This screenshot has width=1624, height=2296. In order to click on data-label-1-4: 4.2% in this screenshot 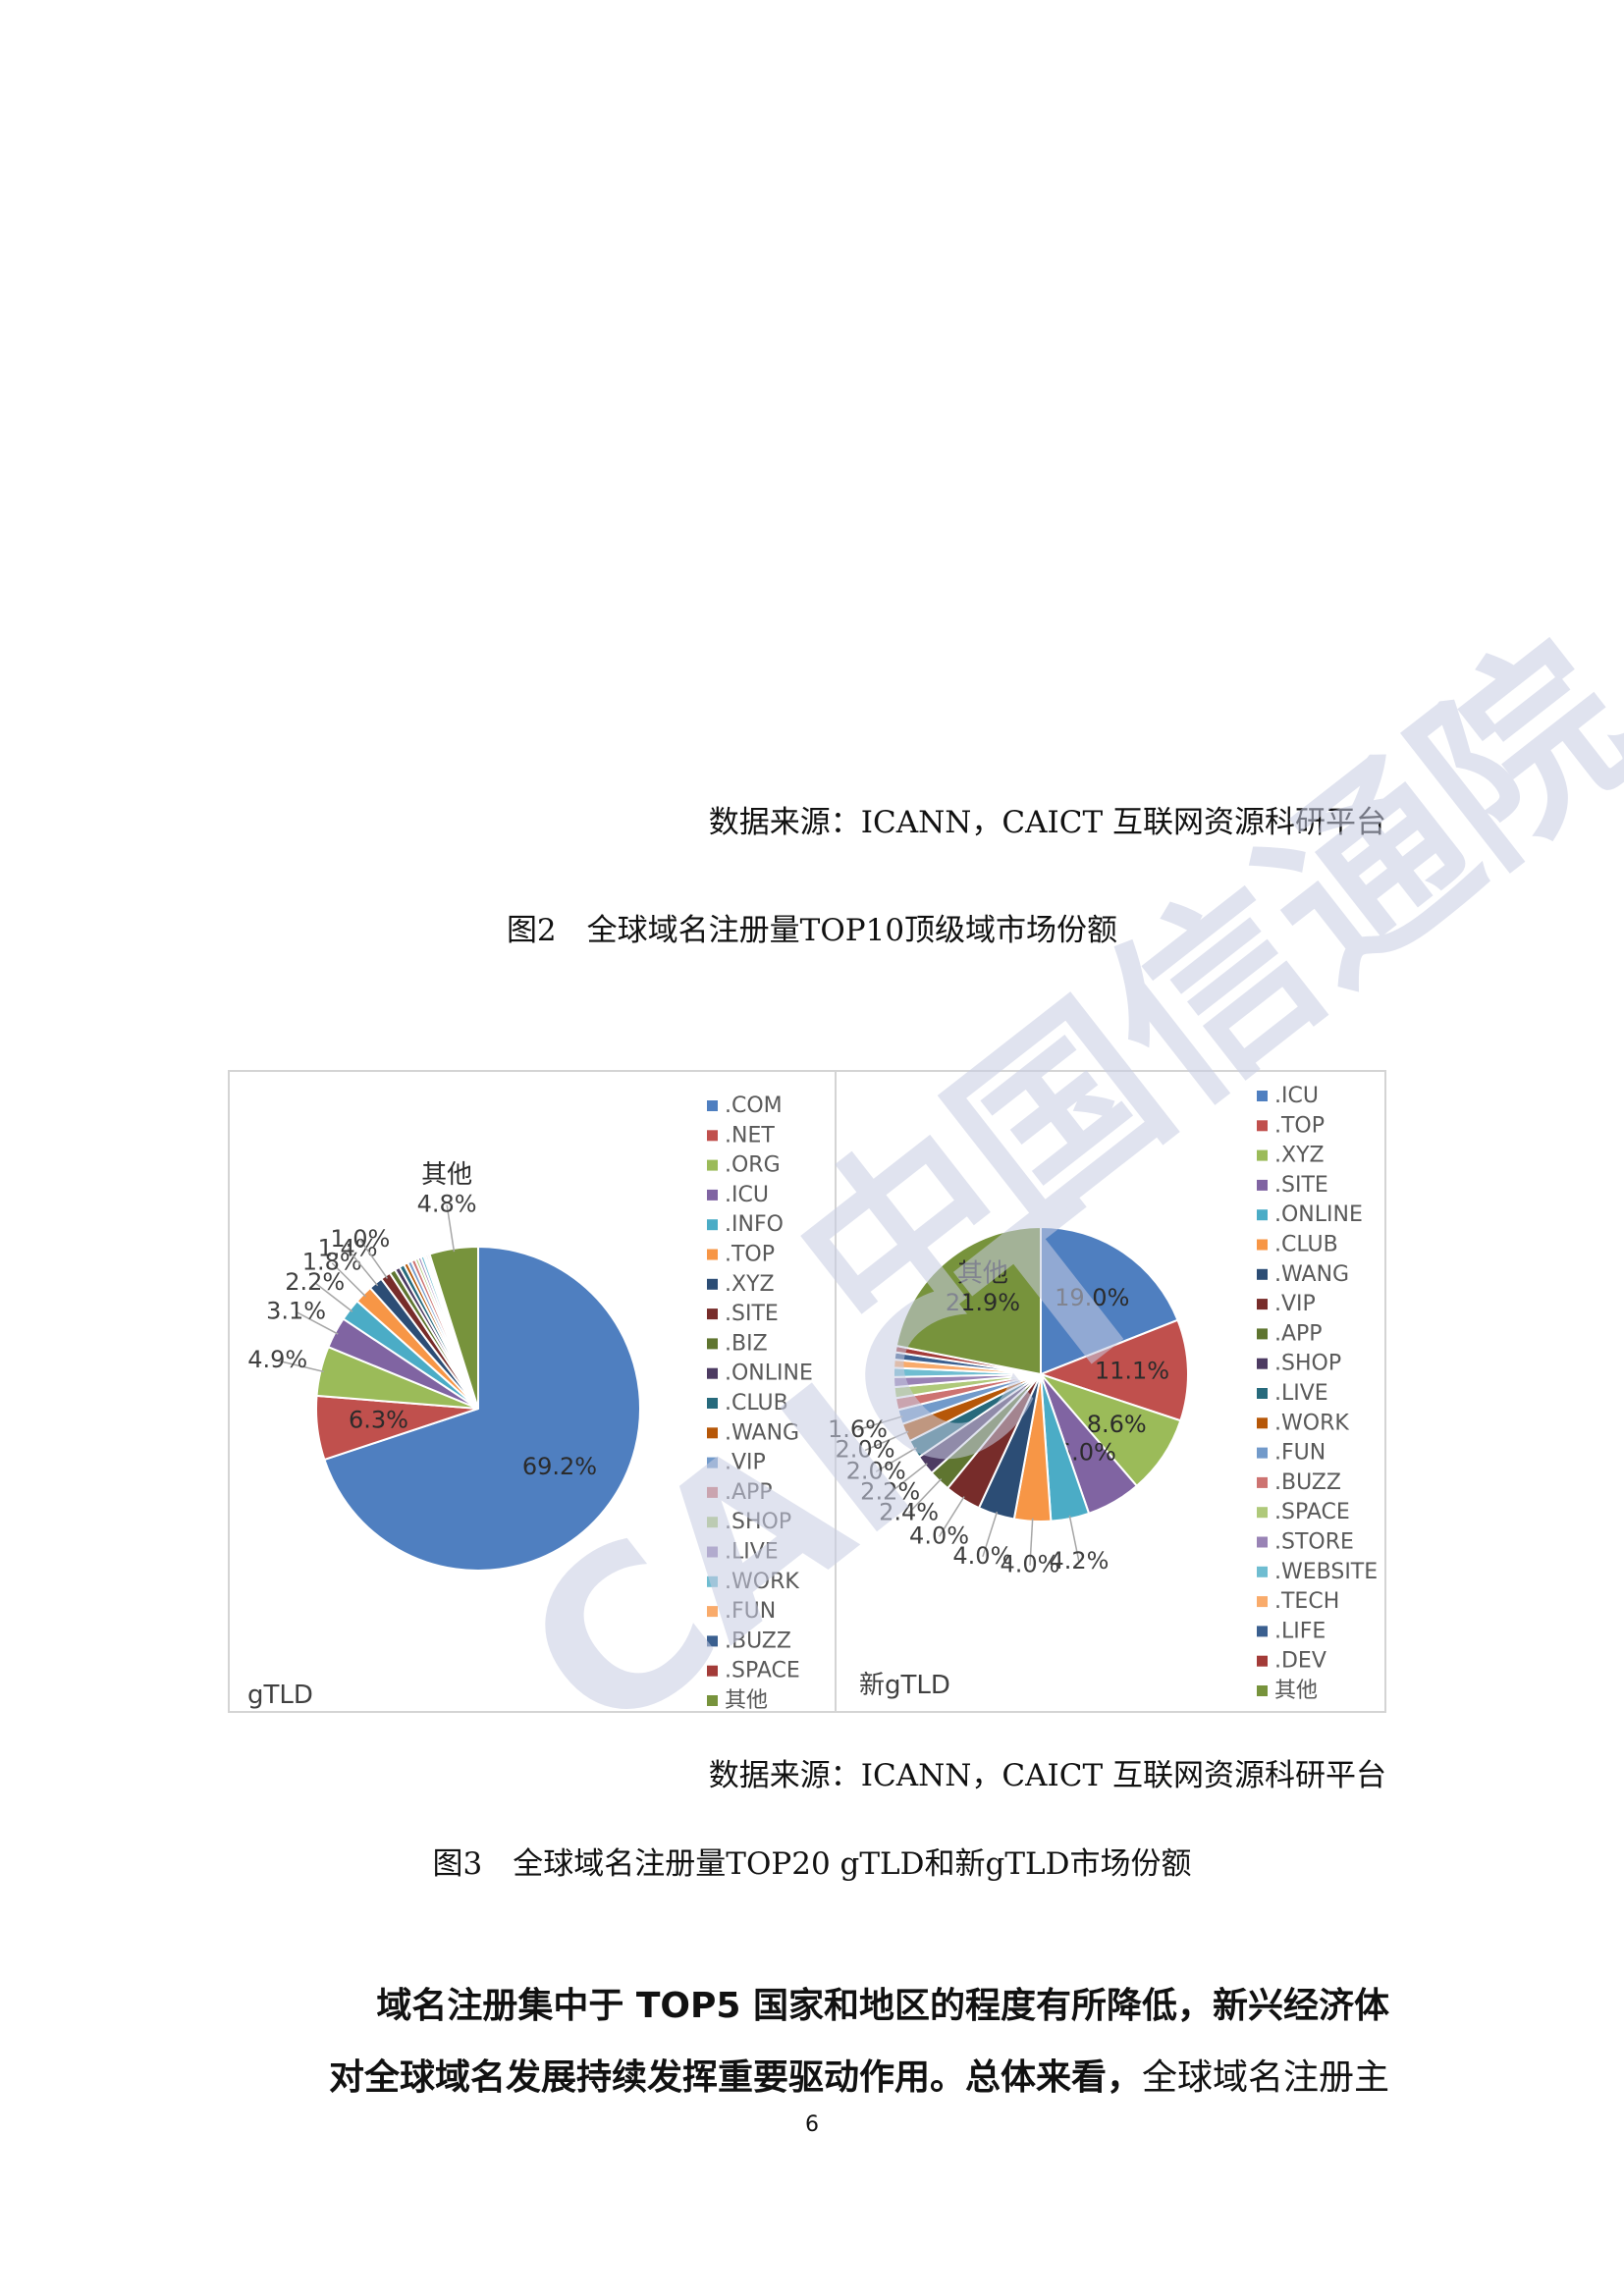, I will do `click(1079, 1561)`.